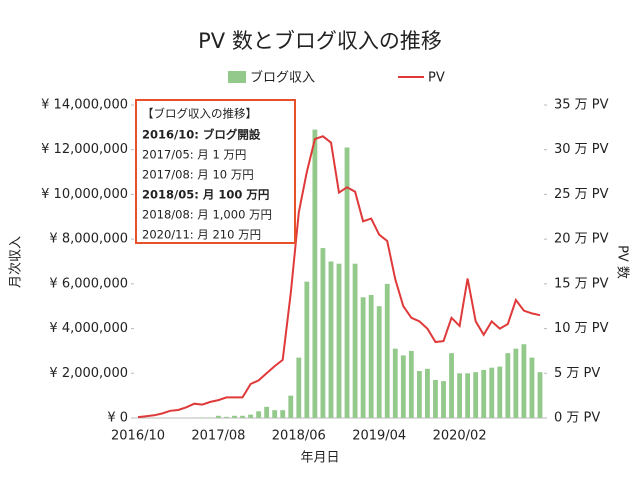  What do you see at coordinates (201, 135) in the screenshot?
I see `annotation-line: 2016/10: ブログ開設` at bounding box center [201, 135].